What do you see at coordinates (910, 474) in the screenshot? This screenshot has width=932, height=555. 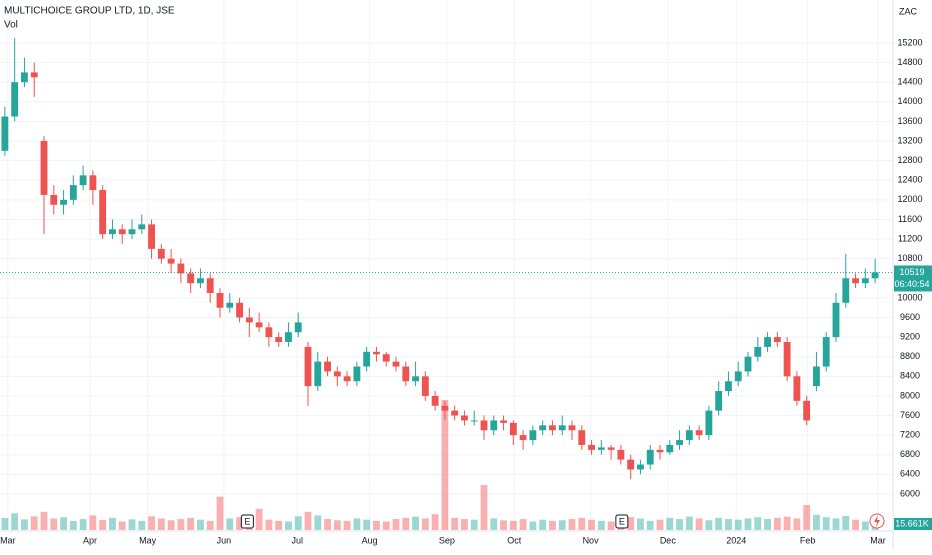 I see `y-tick-label: 6400` at bounding box center [910, 474].